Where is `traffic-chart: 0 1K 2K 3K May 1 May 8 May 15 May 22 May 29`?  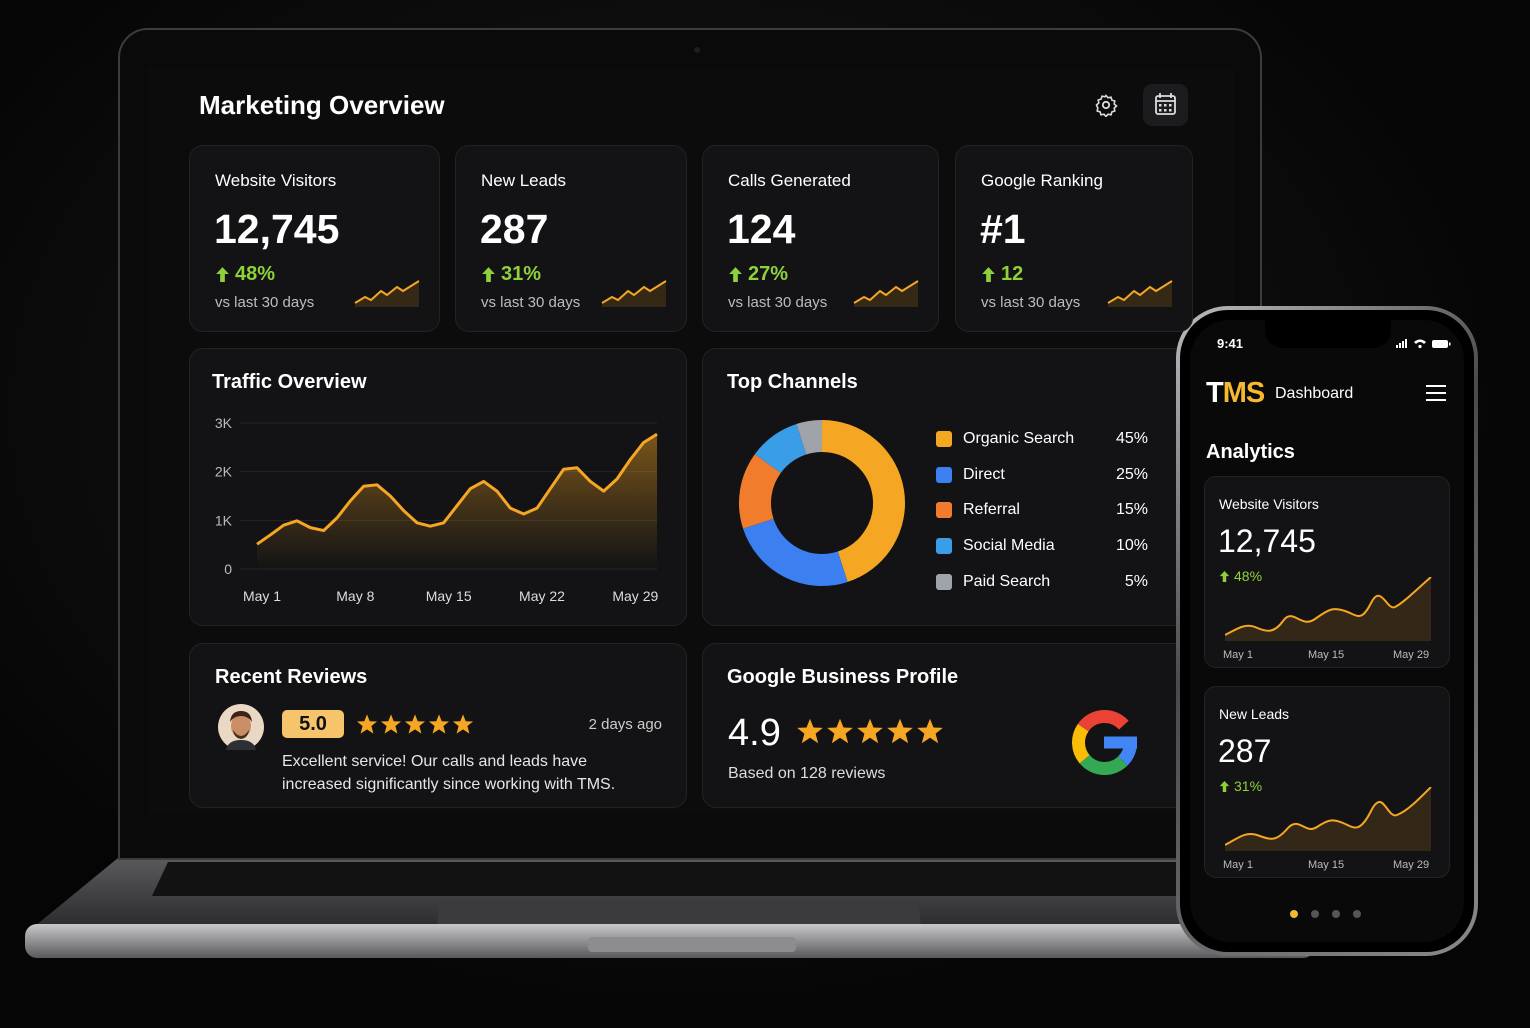 traffic-chart: 0 1K 2K 3K May 1 May 8 May 15 May 22 May 29 is located at coordinates (437, 509).